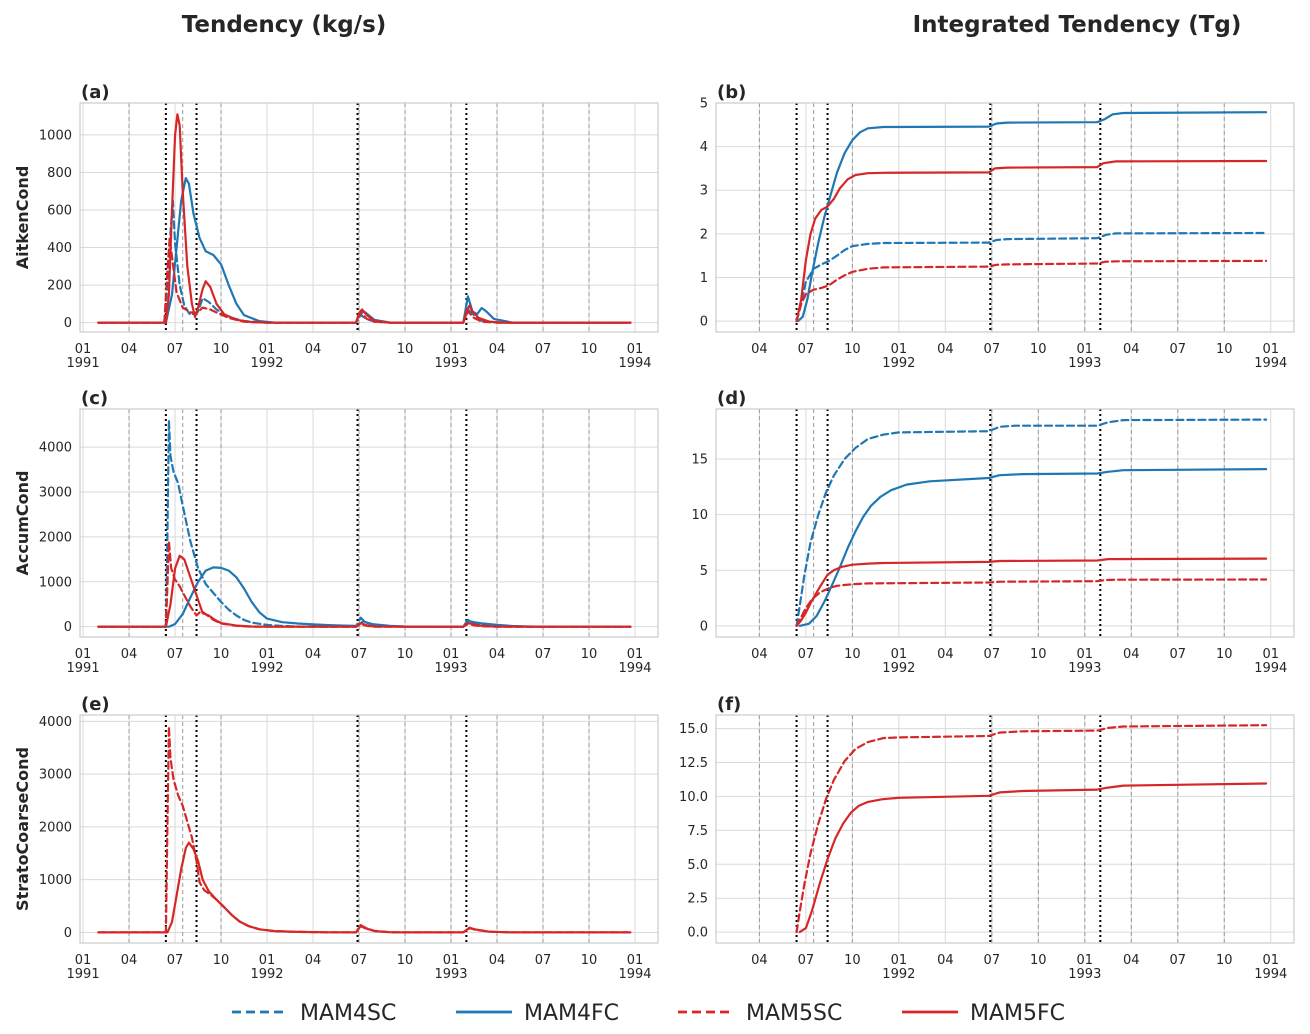 This screenshot has width=1310, height=1034. What do you see at coordinates (83, 363) in the screenshot?
I see `x-tick-label: 1991` at bounding box center [83, 363].